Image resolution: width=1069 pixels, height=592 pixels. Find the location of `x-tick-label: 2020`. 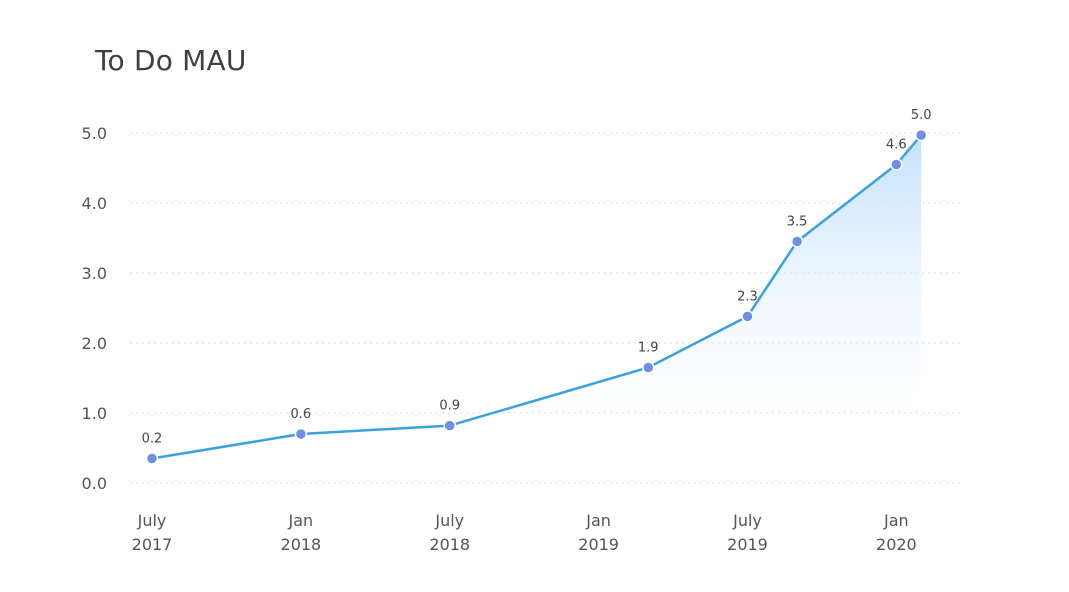

x-tick-label: 2020 is located at coordinates (896, 544).